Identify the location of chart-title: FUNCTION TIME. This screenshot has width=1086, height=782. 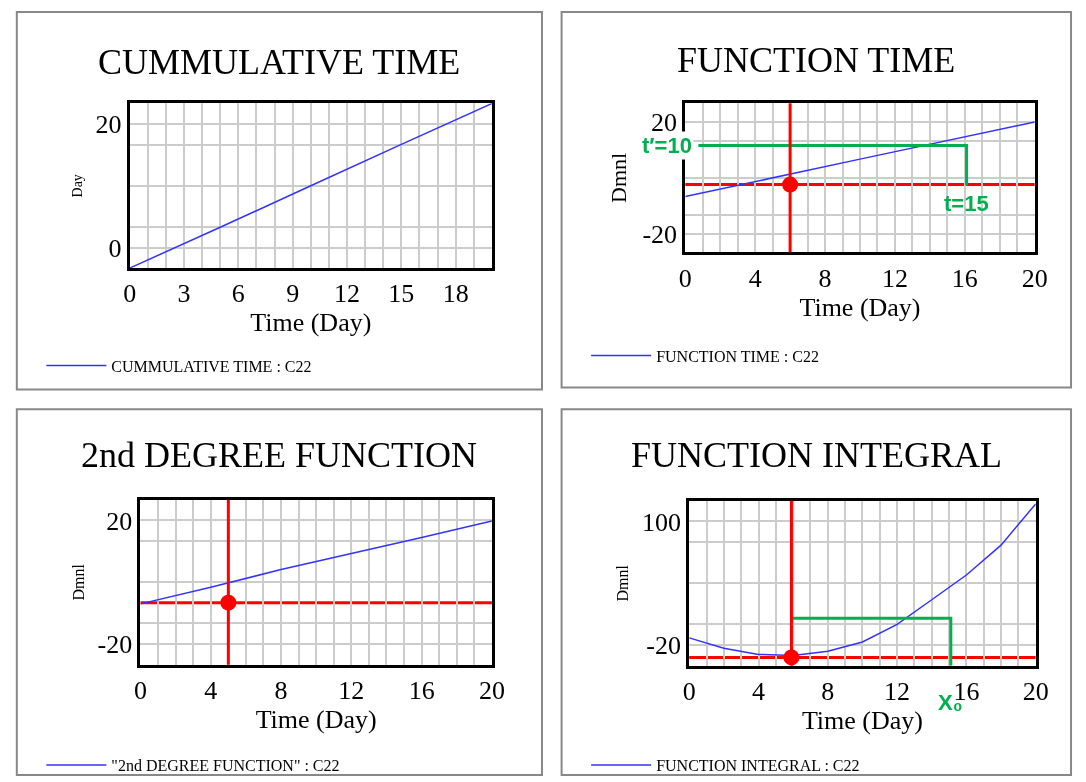
(816, 60).